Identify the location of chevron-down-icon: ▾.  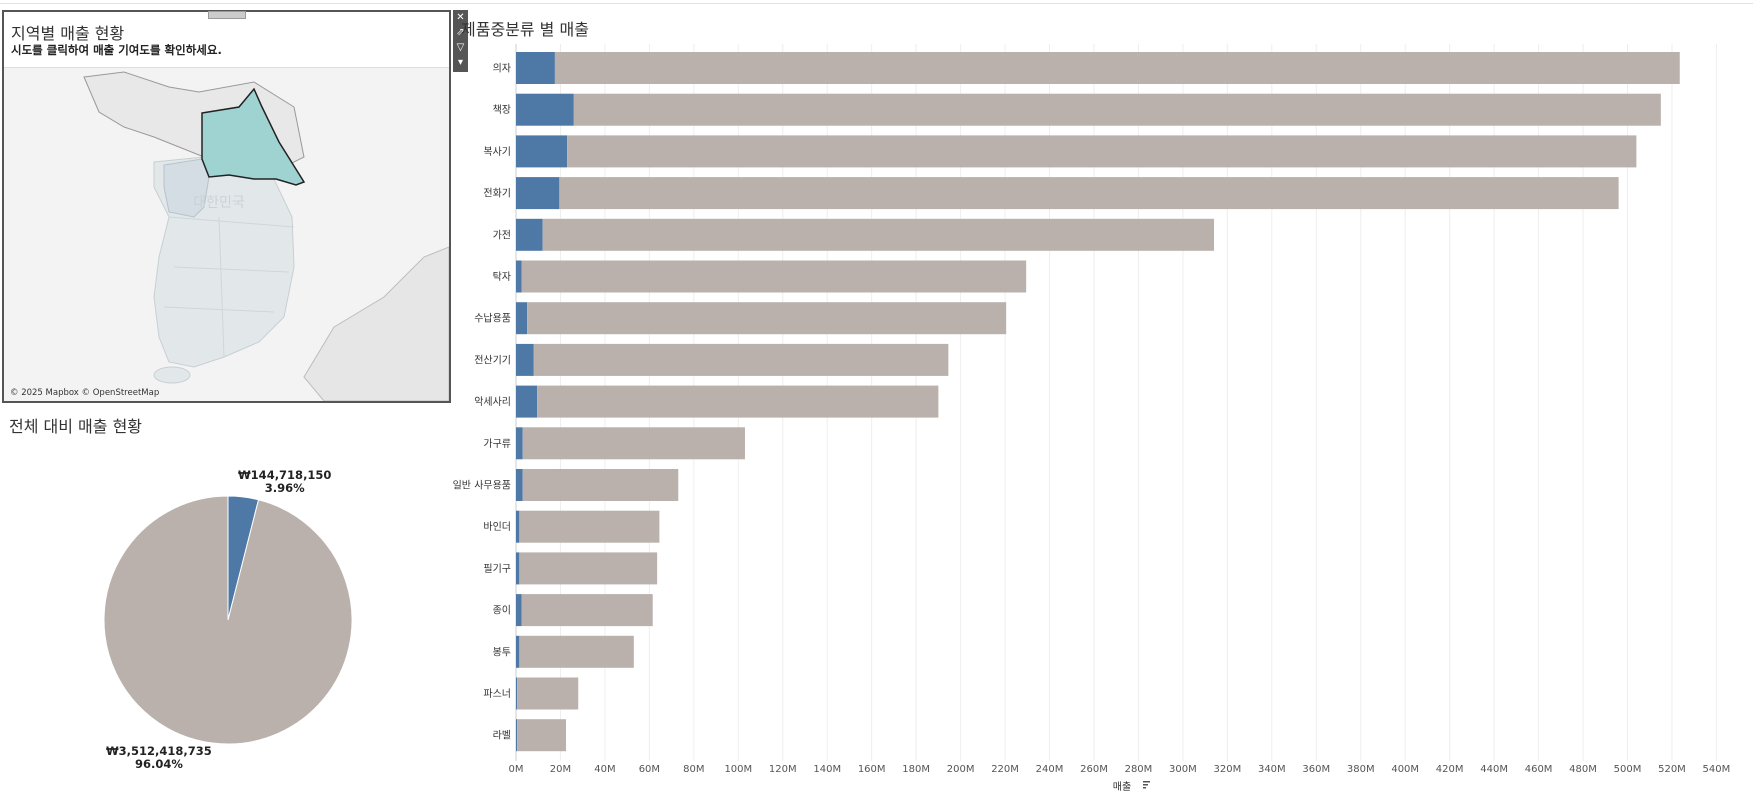
(460, 62).